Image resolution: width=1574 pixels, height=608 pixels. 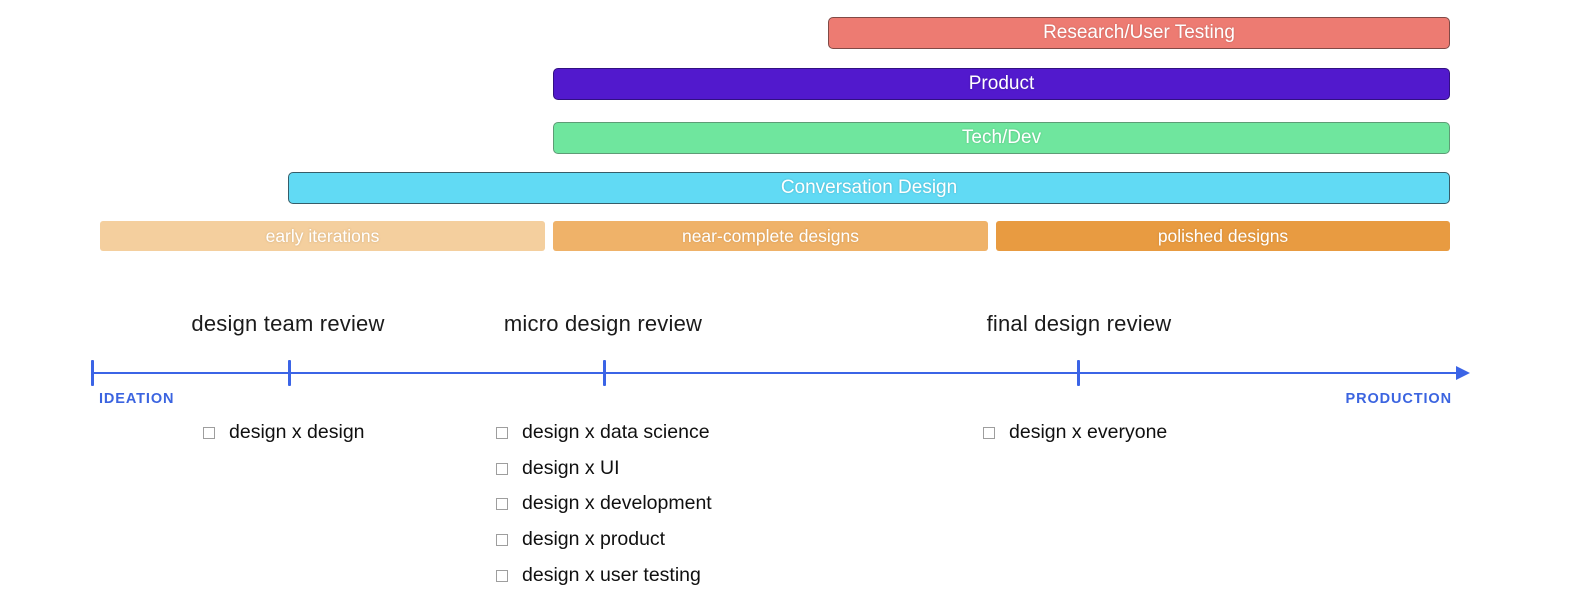 I want to click on checklist-item-label: design x development, so click(x=617, y=503).